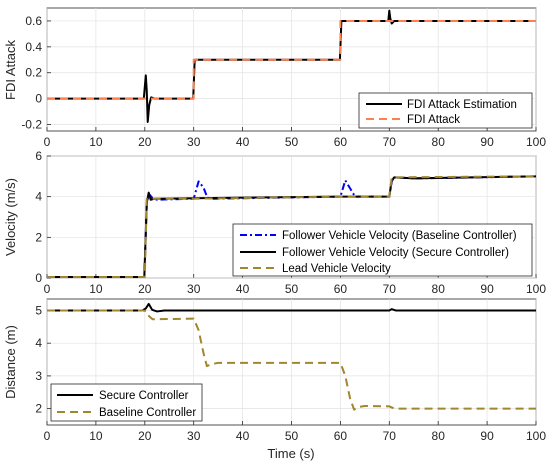 Image resolution: width=550 pixels, height=465 pixels. What do you see at coordinates (38, 310) in the screenshot?
I see `y-tick-label: 5` at bounding box center [38, 310].